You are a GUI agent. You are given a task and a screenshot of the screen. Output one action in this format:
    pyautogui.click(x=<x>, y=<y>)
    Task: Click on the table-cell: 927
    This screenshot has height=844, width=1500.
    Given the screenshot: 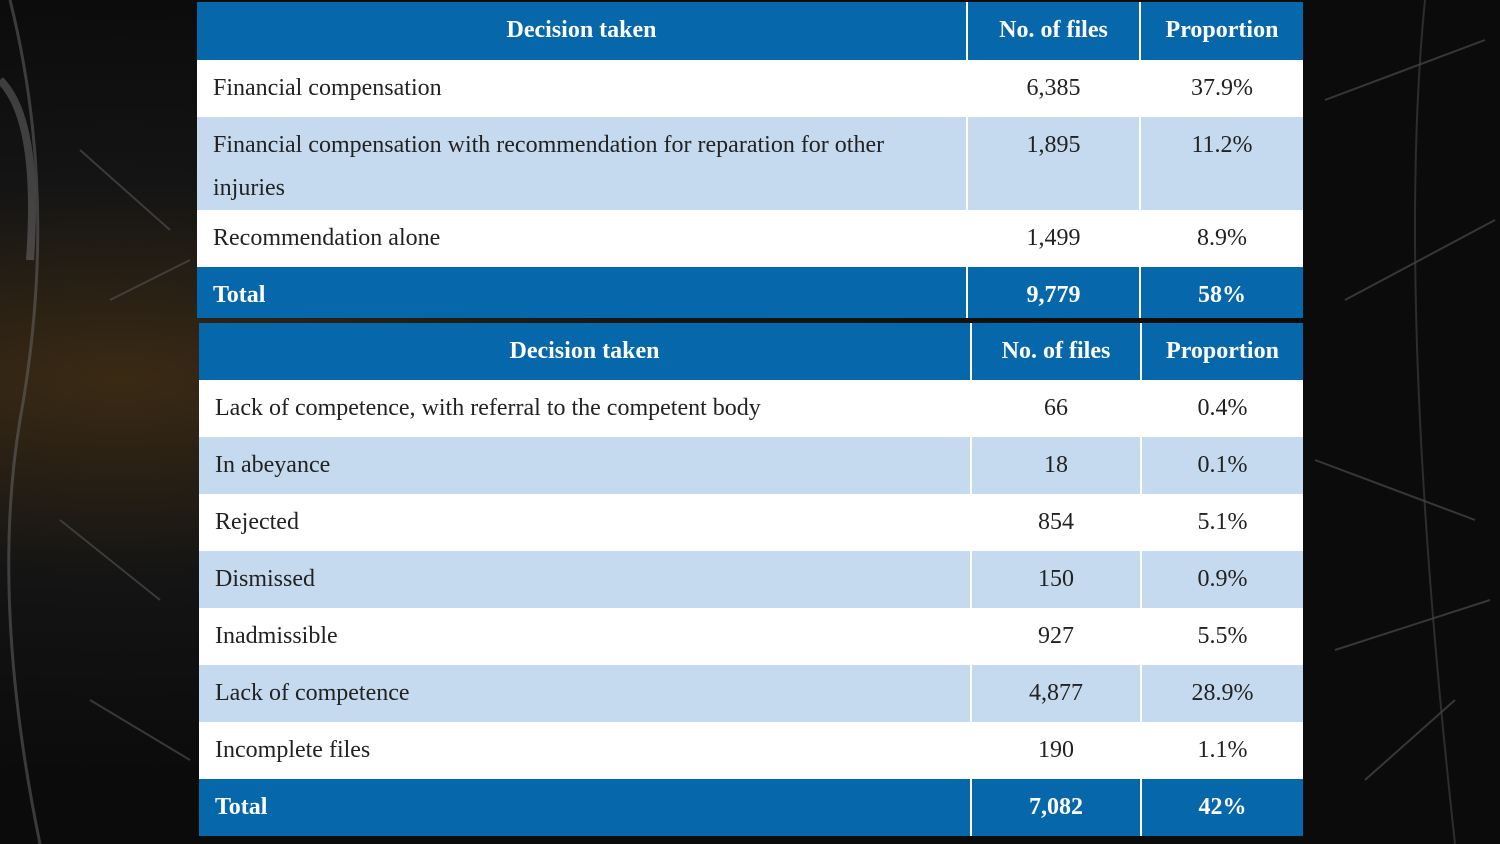 What is the action you would take?
    pyautogui.click(x=1057, y=636)
    